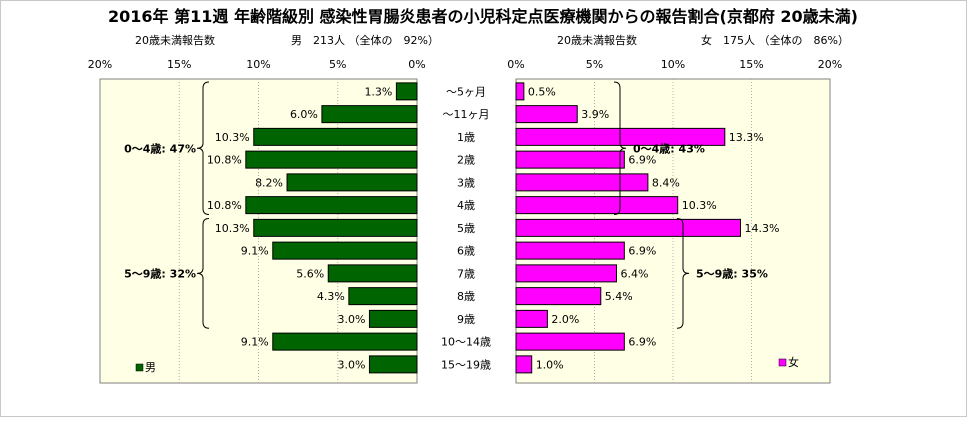  What do you see at coordinates (751, 64) in the screenshot?
I see `female-axis-tick: 15%` at bounding box center [751, 64].